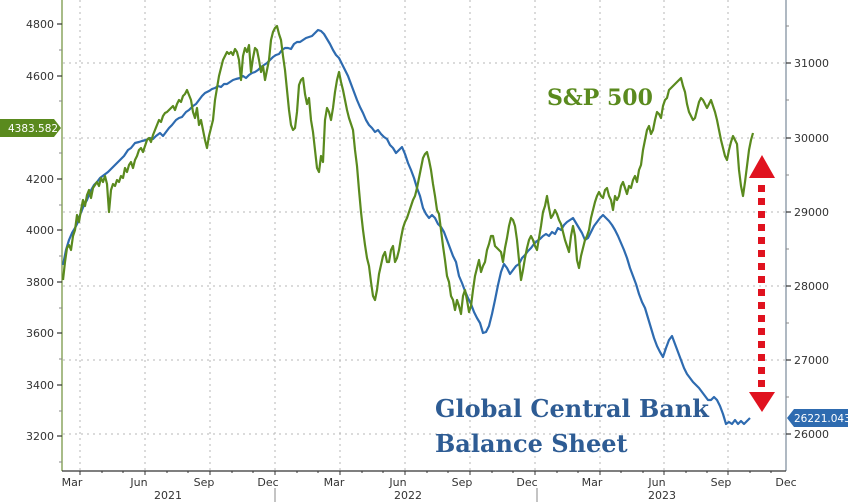 The height and width of the screenshot is (502, 848). Describe the element at coordinates (821, 419) in the screenshot. I see `gcb-last-value: 26221.043` at that location.